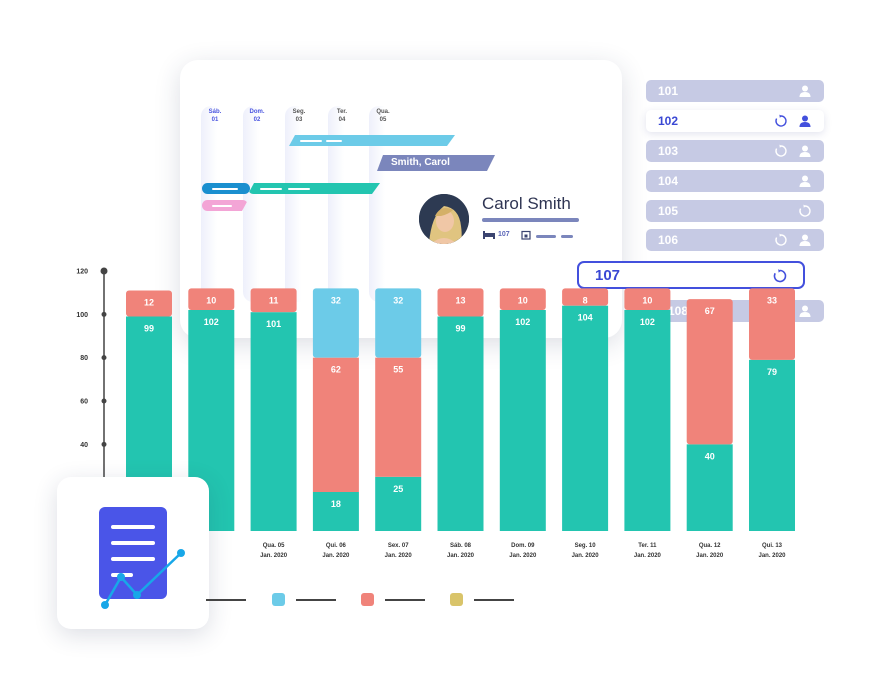 This screenshot has width=877, height=677. I want to click on booking-bar-teal, so click(314, 188).